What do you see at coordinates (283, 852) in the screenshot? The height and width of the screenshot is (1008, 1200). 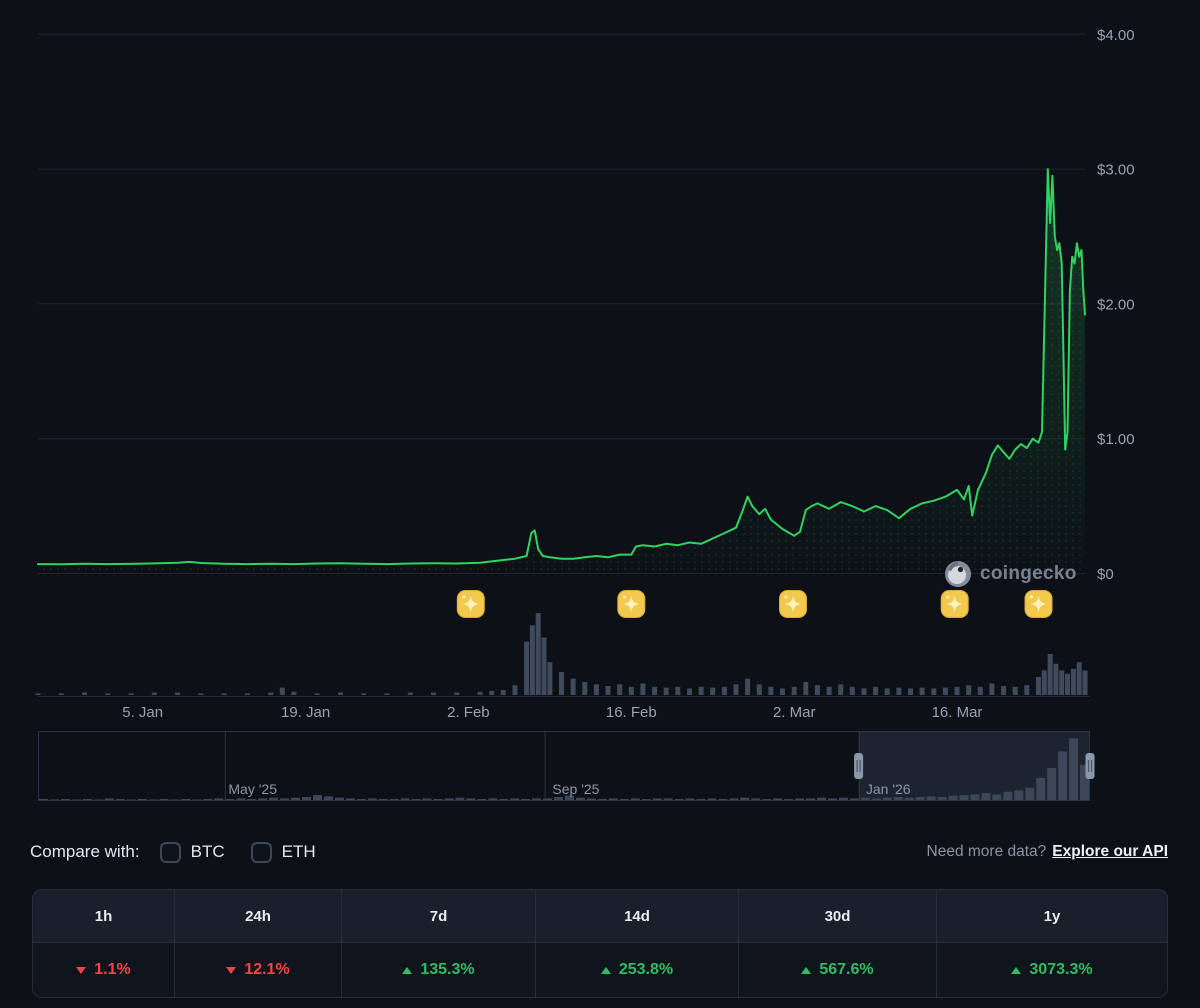 I see `compare-option-eth: ETH` at bounding box center [283, 852].